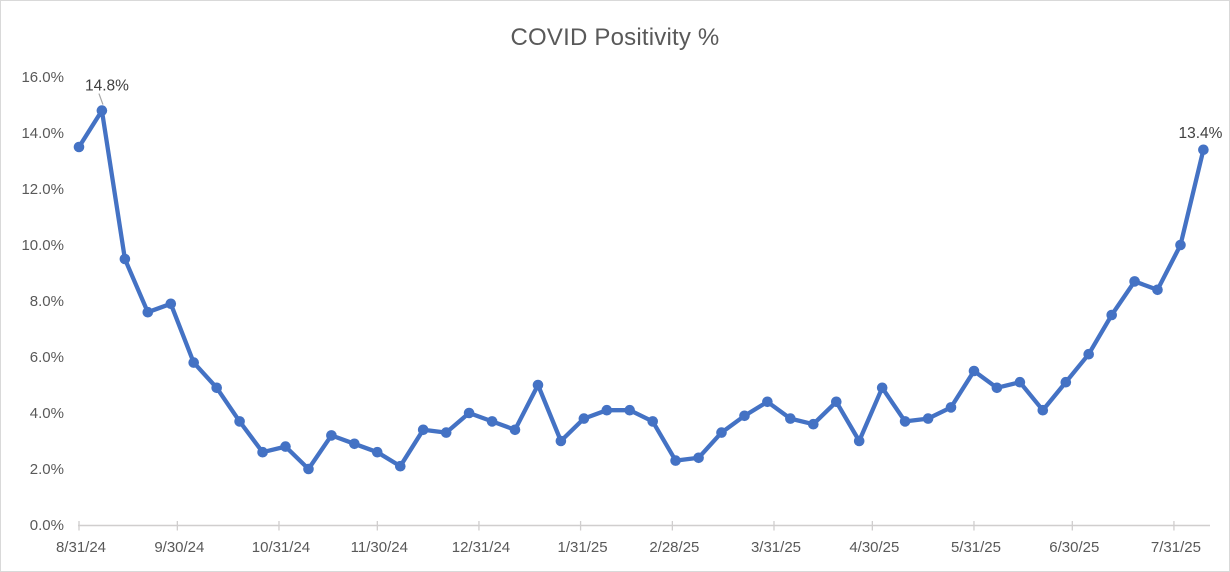  I want to click on y-axis-tick-label: 14.0%, so click(42, 133).